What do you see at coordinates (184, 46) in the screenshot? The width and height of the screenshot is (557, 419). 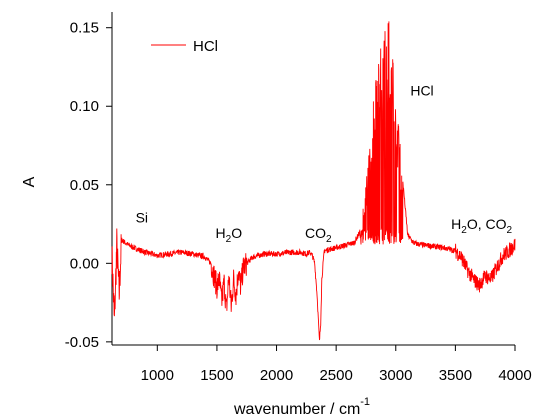 I see `legend: HCl` at bounding box center [184, 46].